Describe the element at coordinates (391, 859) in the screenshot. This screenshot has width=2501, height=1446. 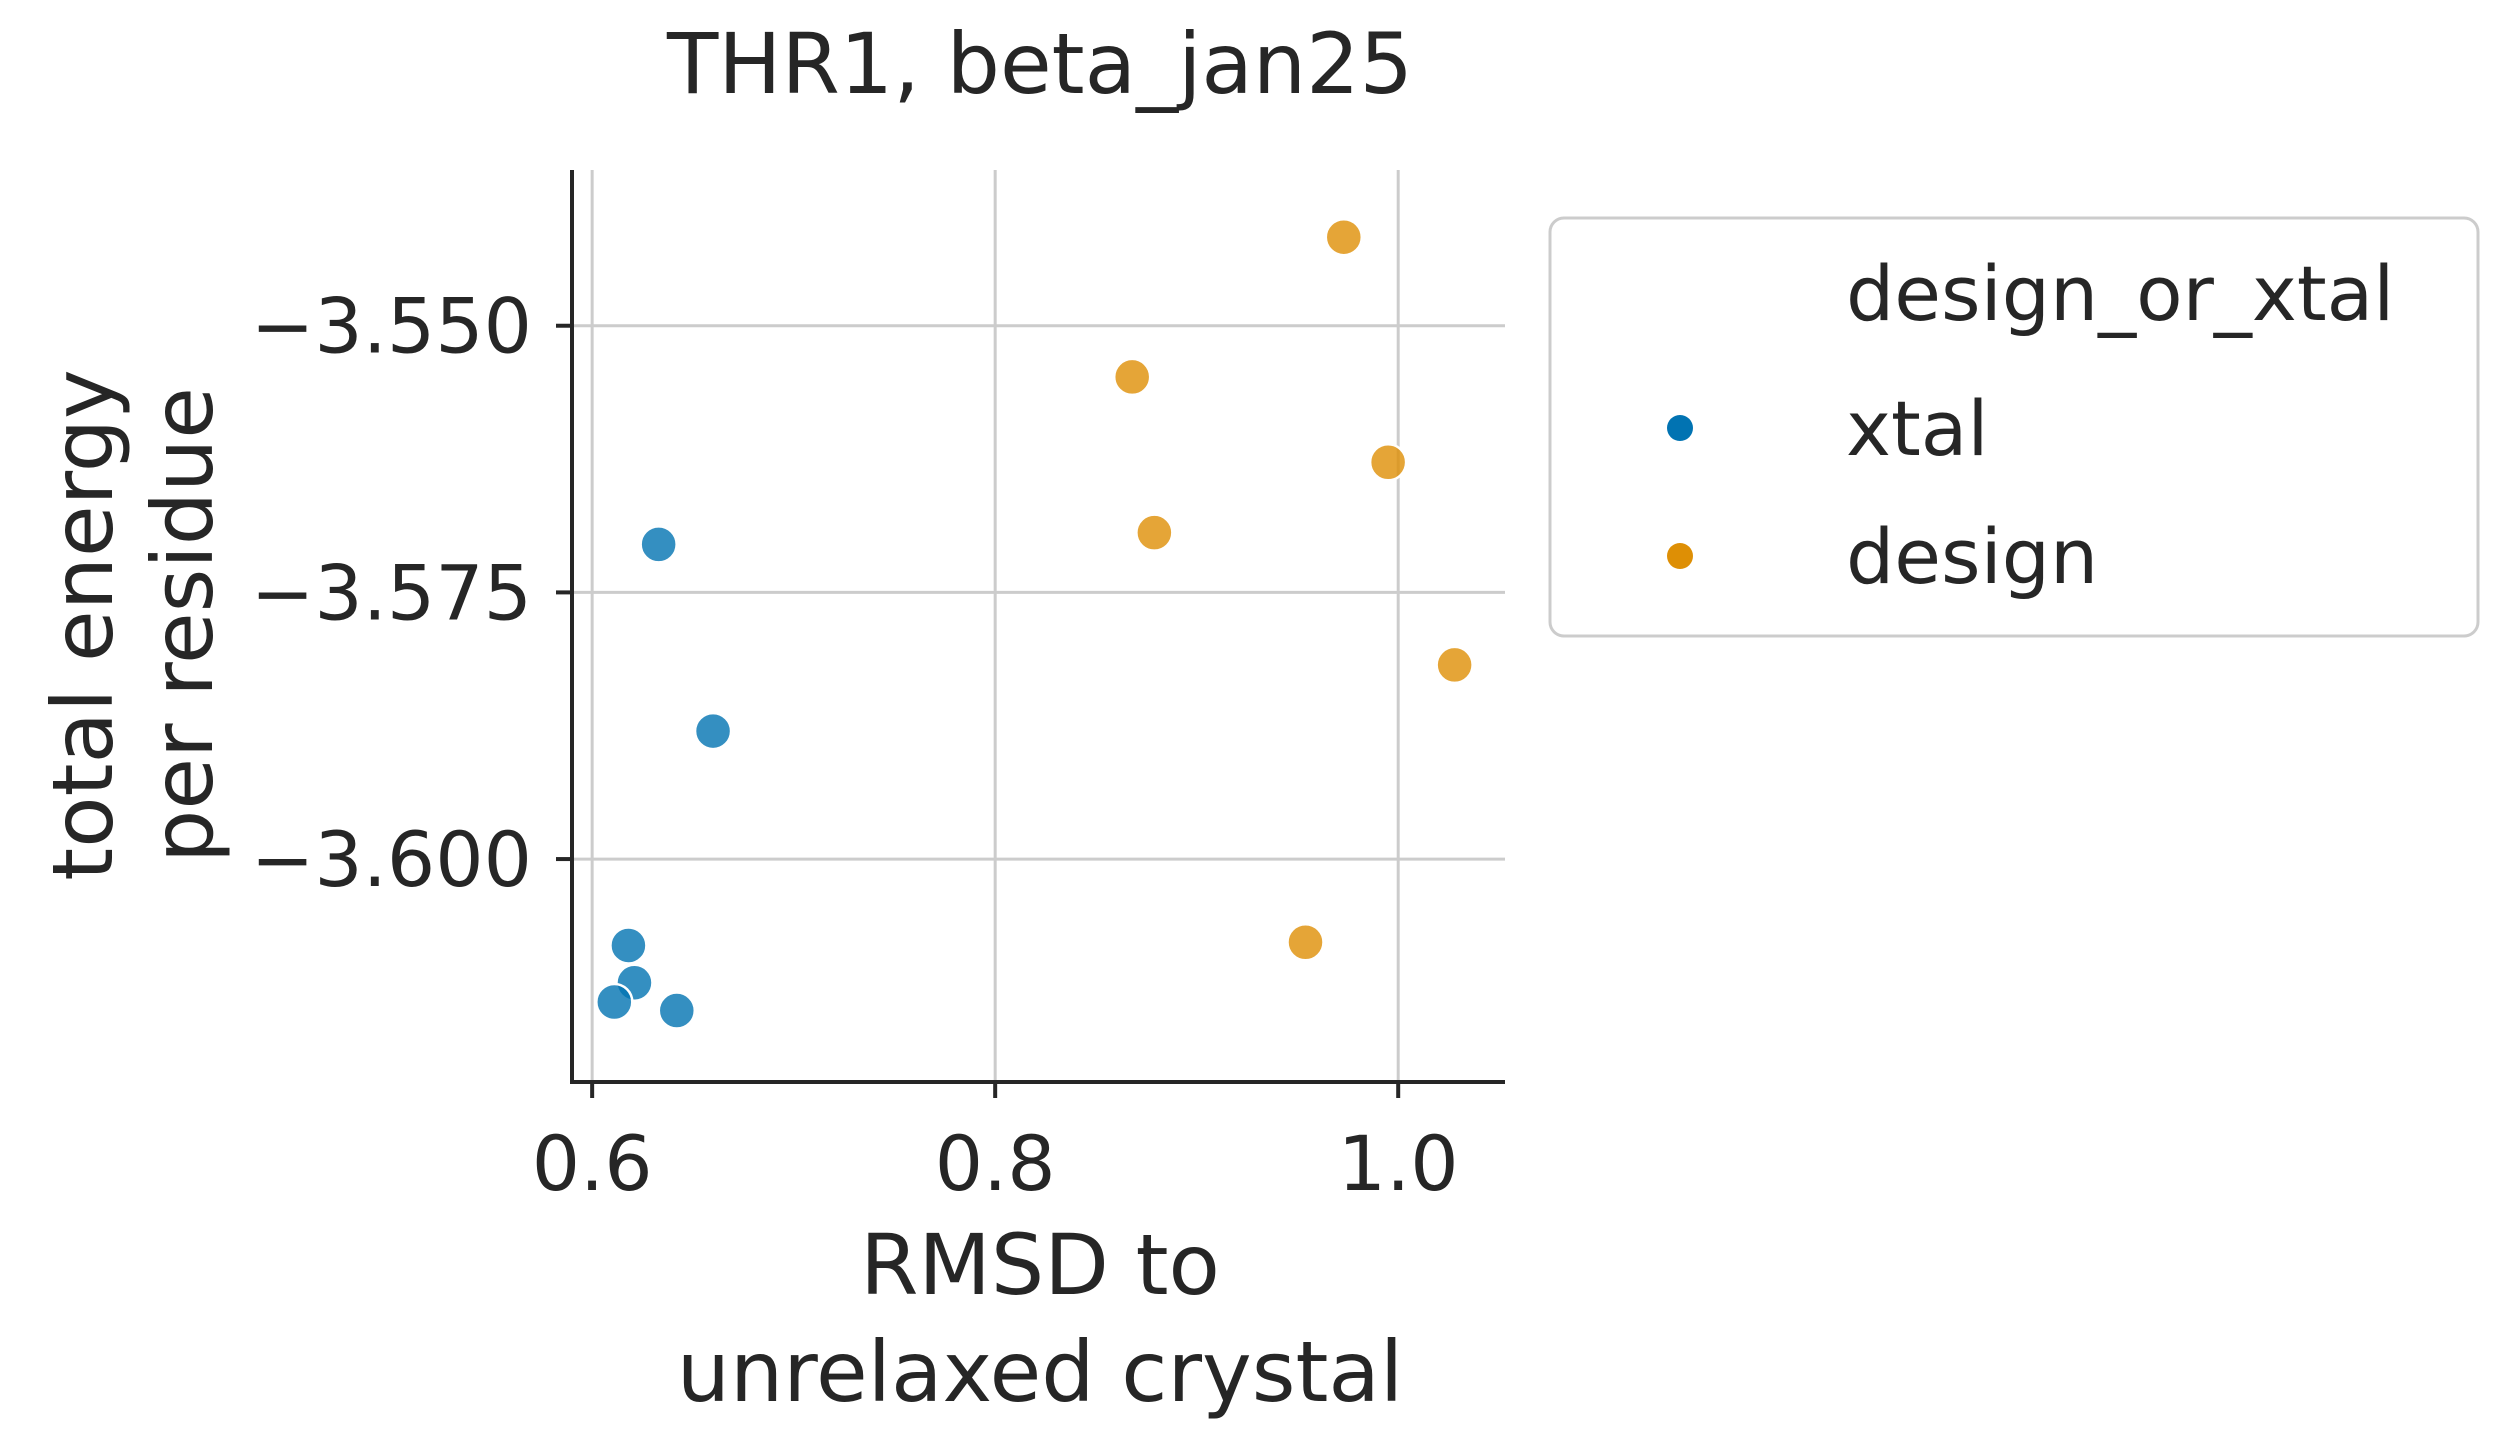
I see `y-tick-label: −3.600` at that location.